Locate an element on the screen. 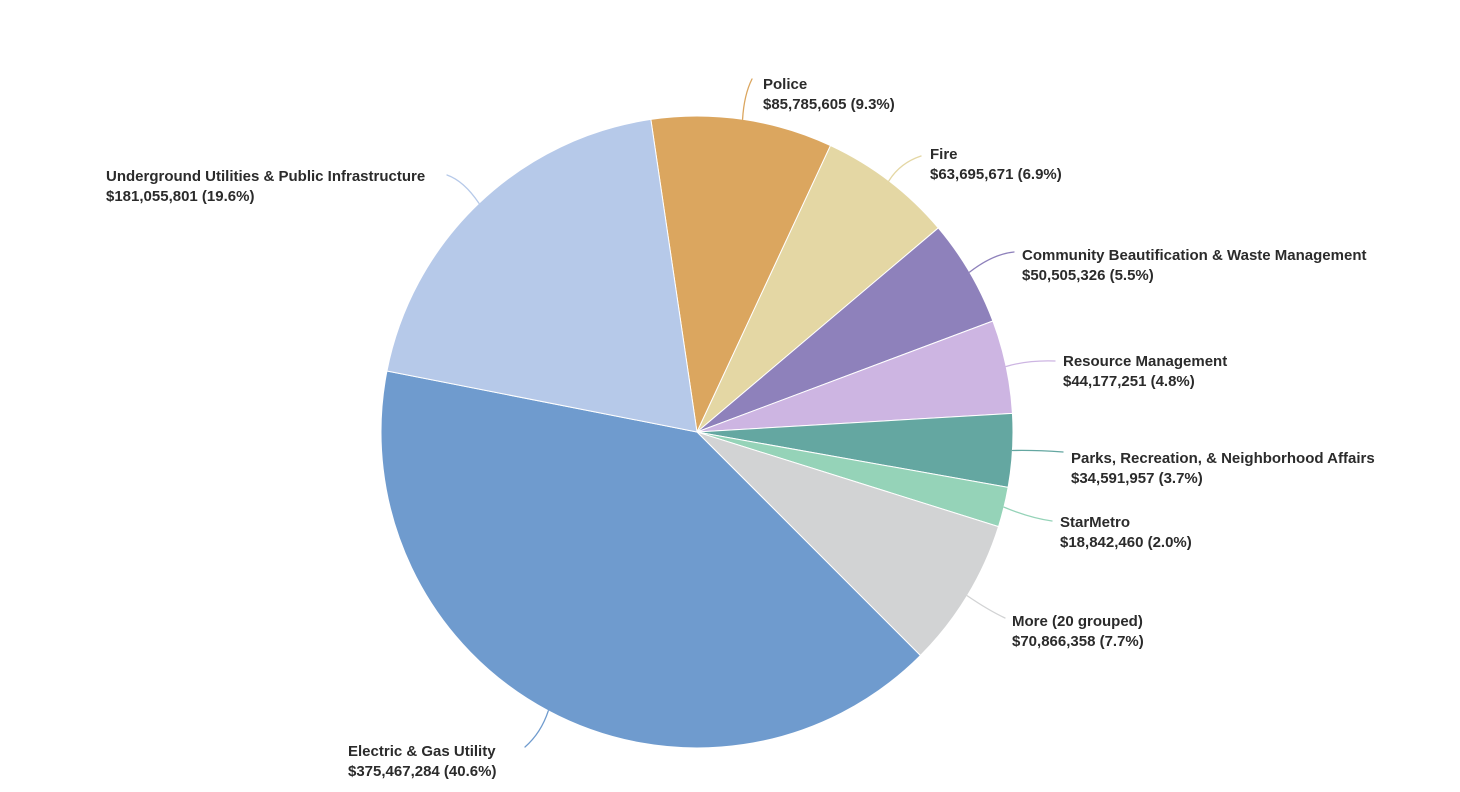 The height and width of the screenshot is (792, 1460). slice-label-value: $44,177,251 (4.8%) is located at coordinates (1129, 381).